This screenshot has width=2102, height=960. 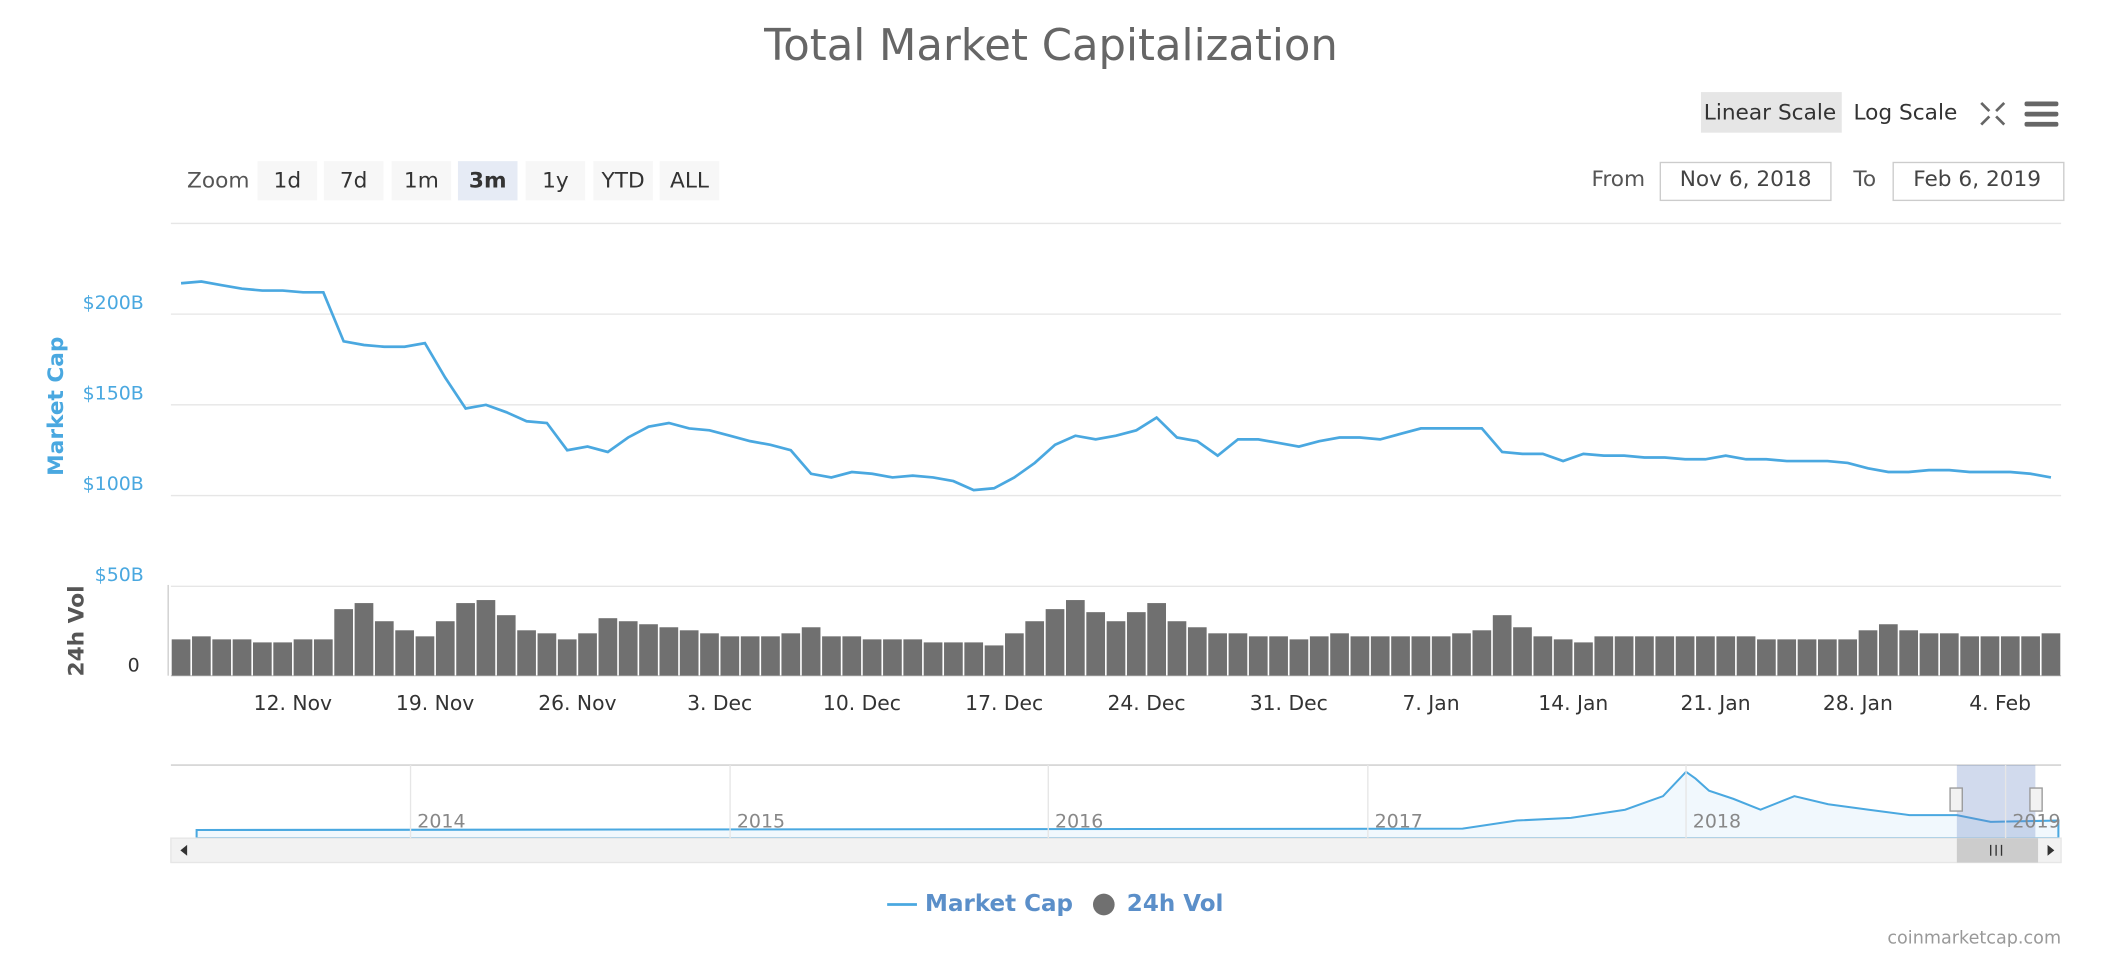 I want to click on zoom-button: 7d, so click(x=354, y=180).